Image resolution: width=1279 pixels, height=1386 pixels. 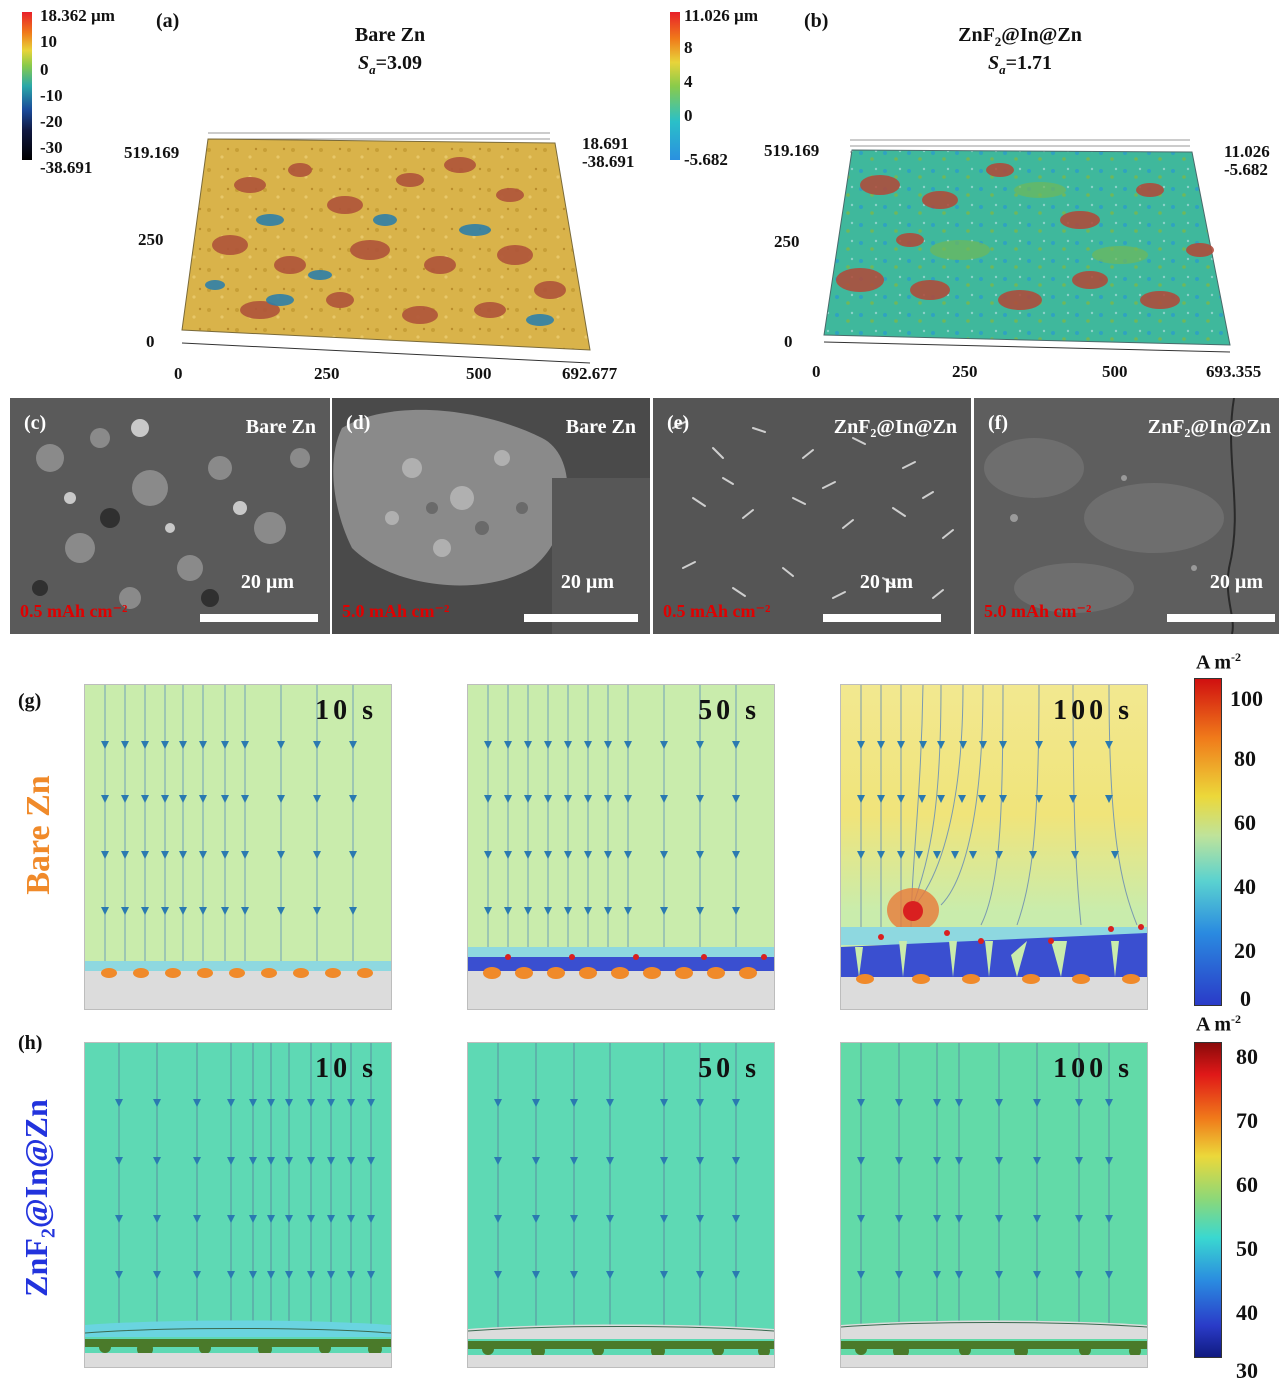 What do you see at coordinates (27, 86) in the screenshot?
I see `colorbar-a` at bounding box center [27, 86].